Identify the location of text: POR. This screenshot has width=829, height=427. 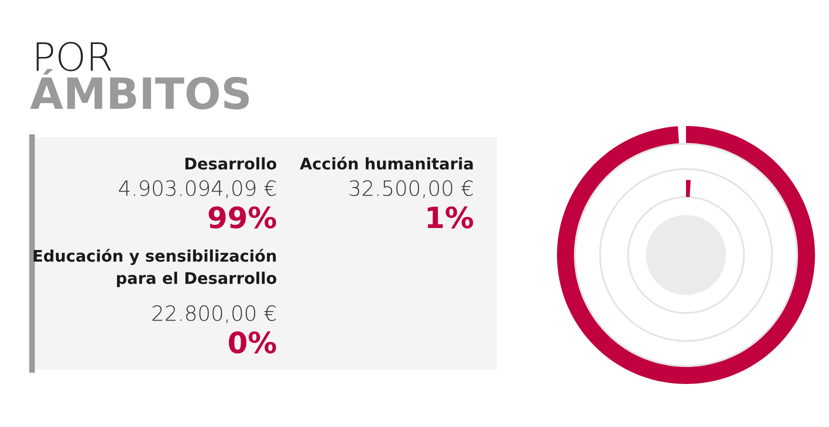
(73, 57).